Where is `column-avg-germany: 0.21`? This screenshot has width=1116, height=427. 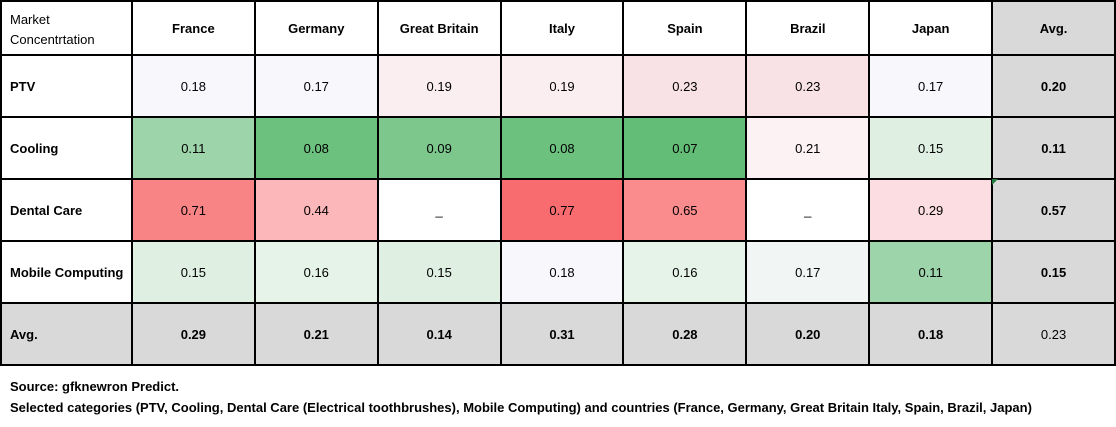 column-avg-germany: 0.21 is located at coordinates (316, 334).